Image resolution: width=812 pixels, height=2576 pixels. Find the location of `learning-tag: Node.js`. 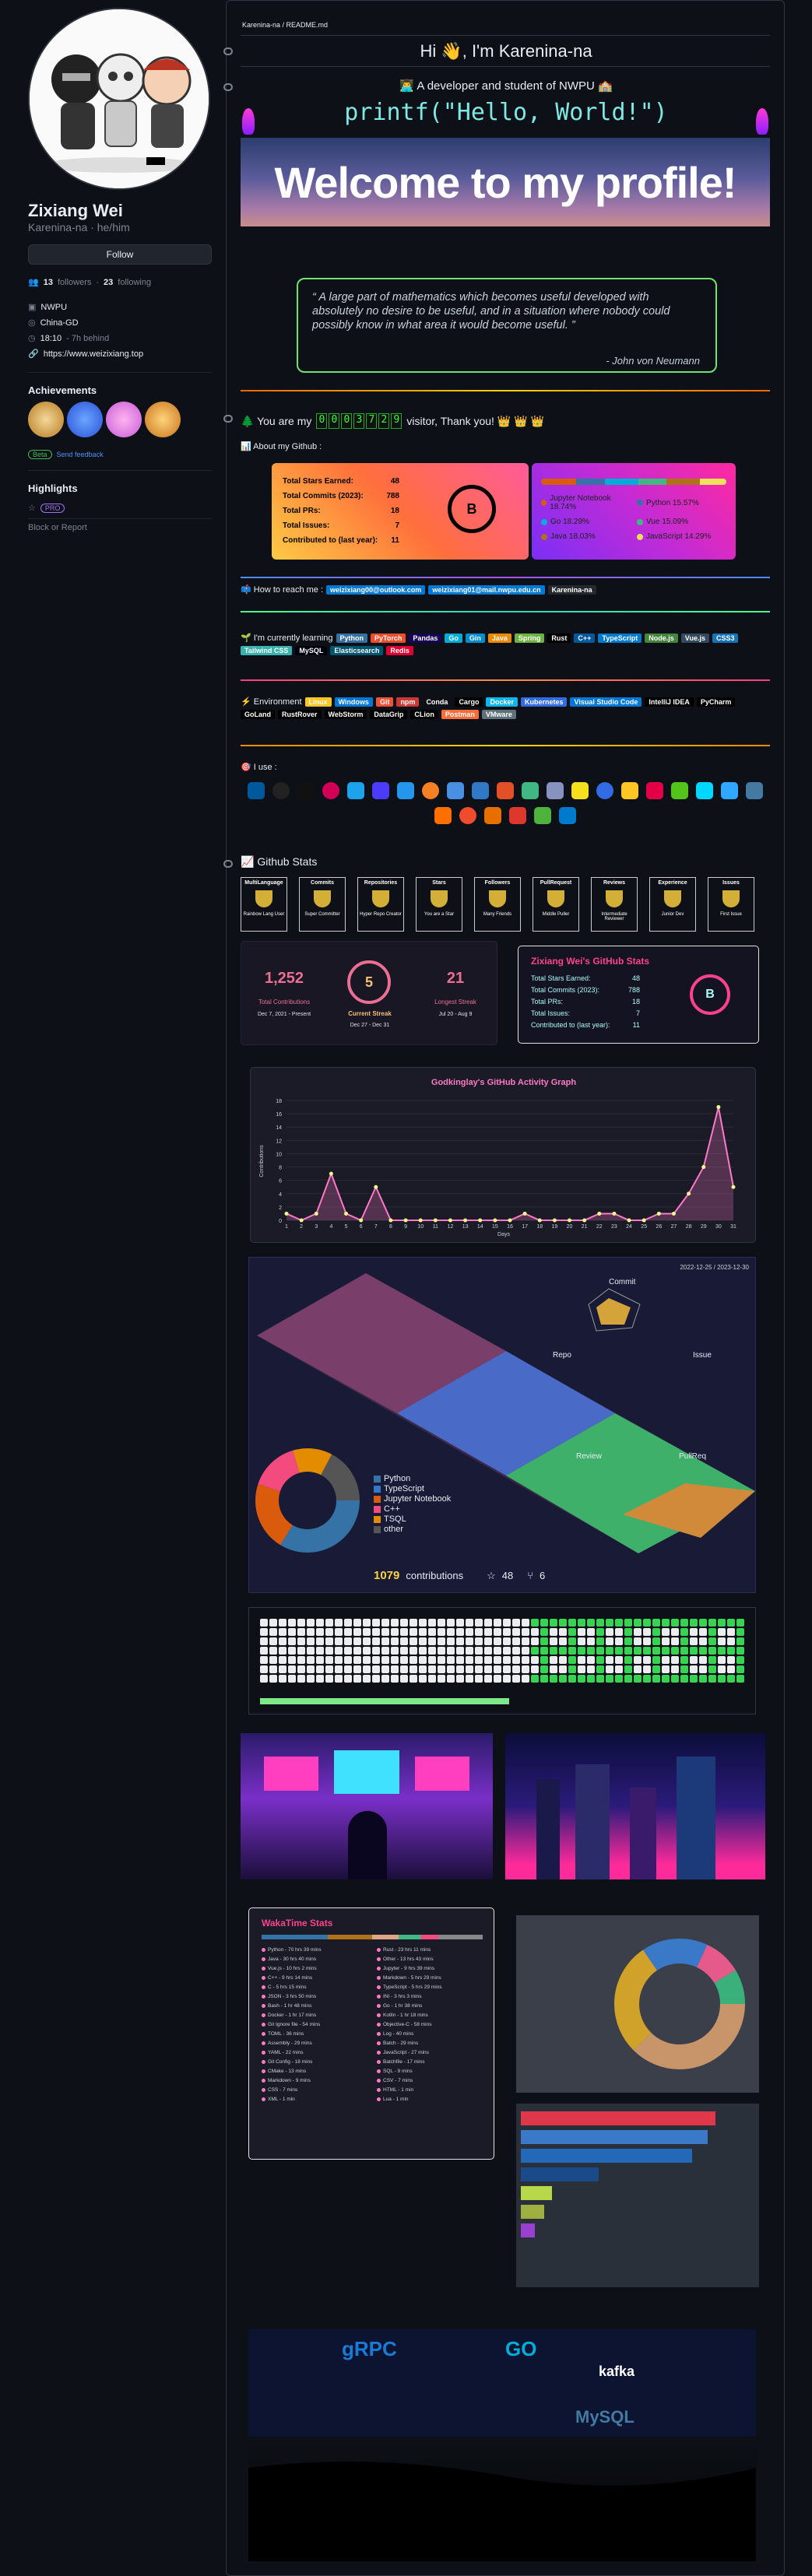

learning-tag: Node.js is located at coordinates (661, 638).